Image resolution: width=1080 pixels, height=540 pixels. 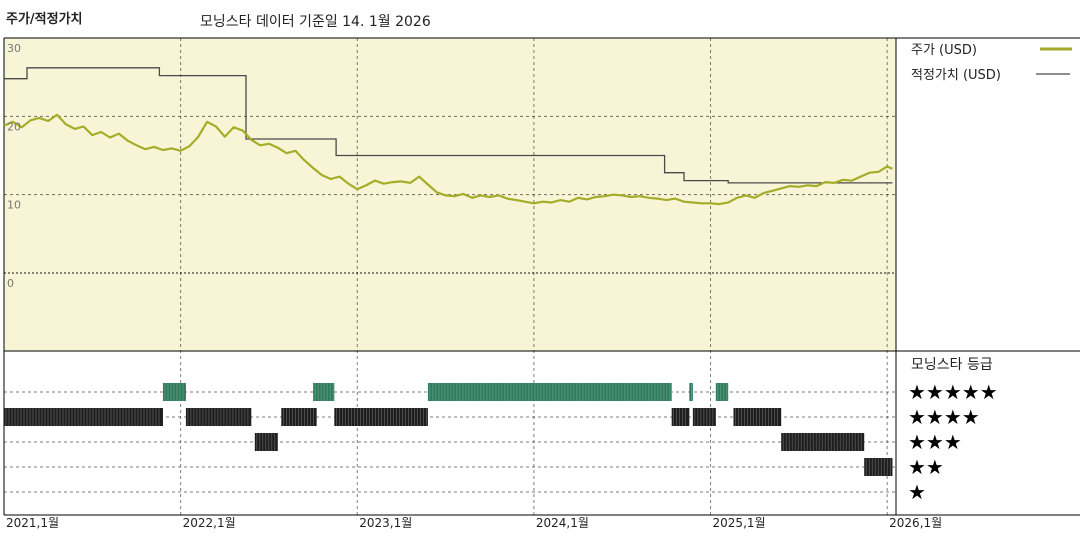 I want to click on rating-legend: 모닝스타 등급 ★★★★★ ★★★★ ★★★ ★★ ★, so click(x=953, y=430).